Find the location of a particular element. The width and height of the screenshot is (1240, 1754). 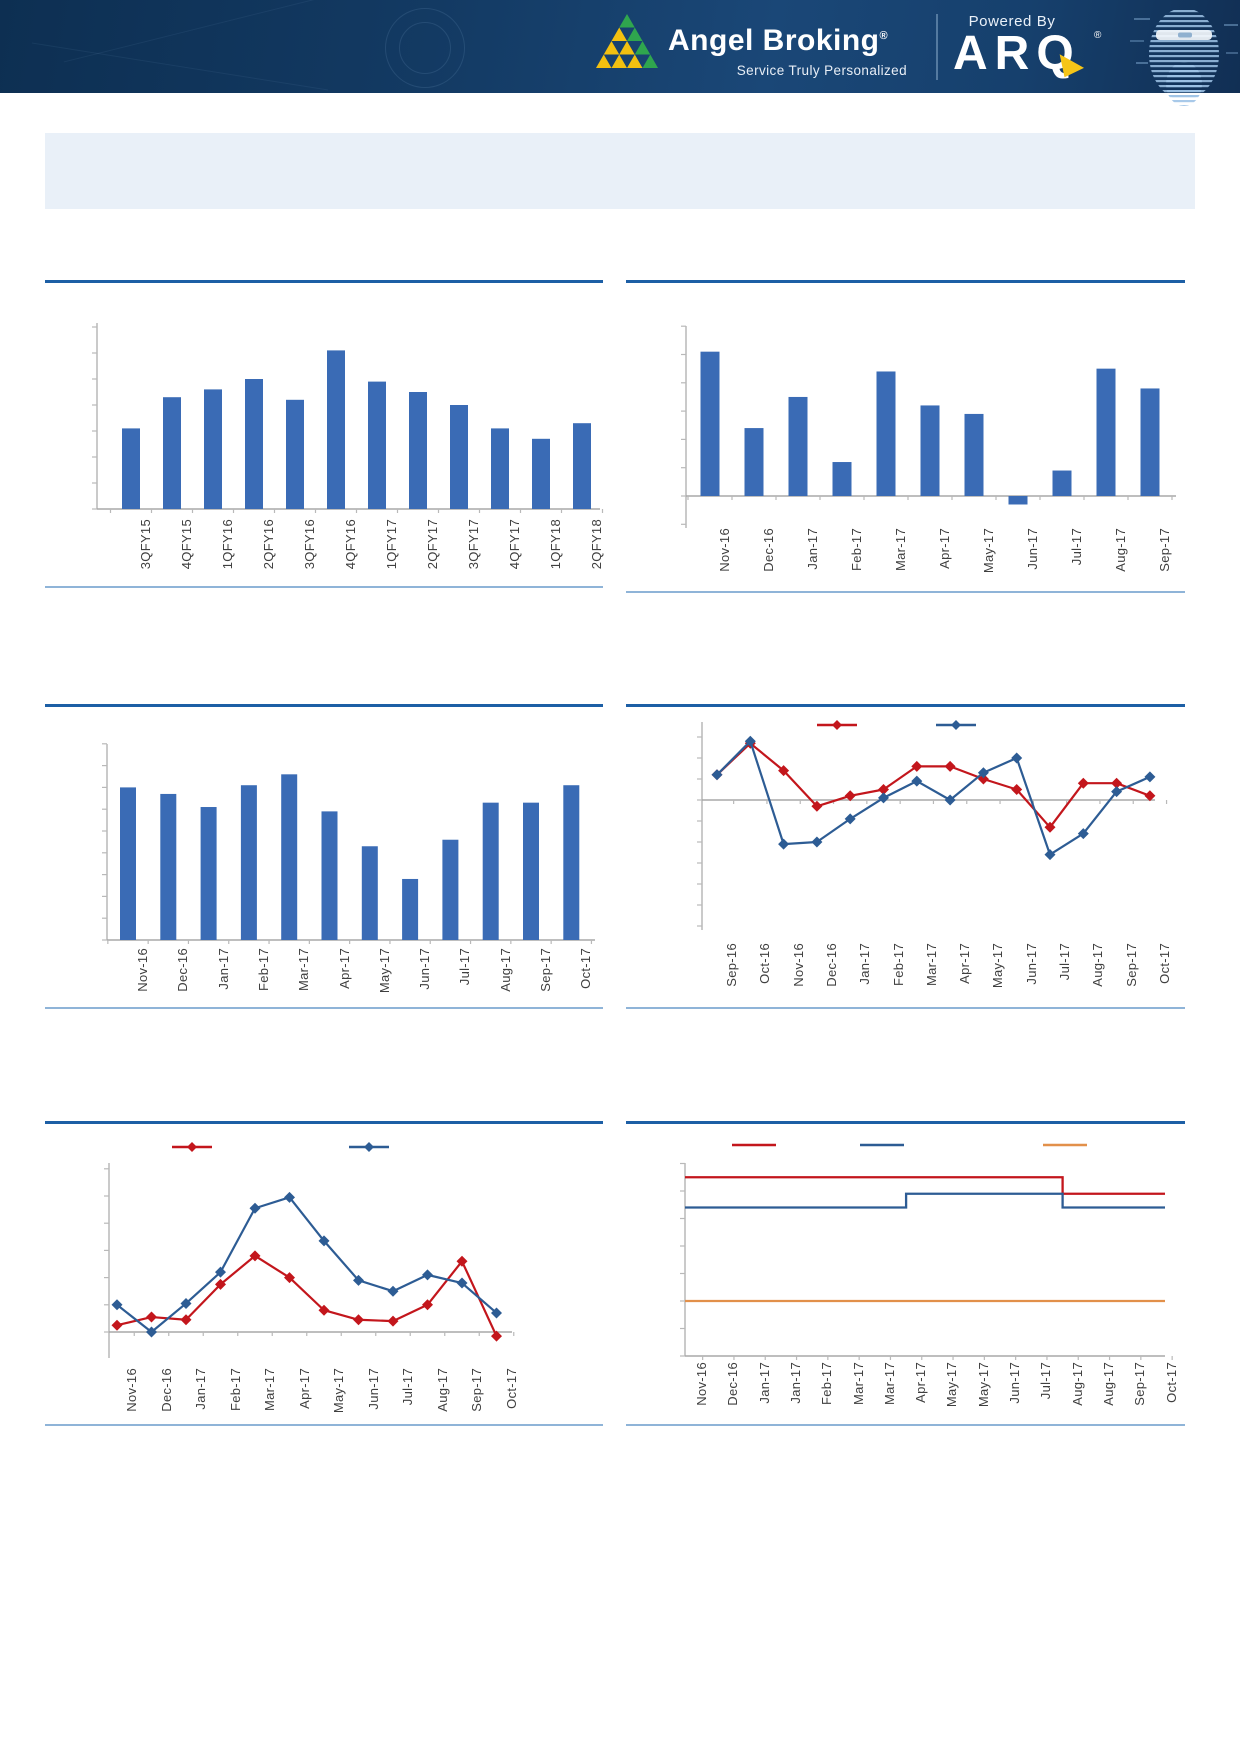

header-divider is located at coordinates (937, 47).